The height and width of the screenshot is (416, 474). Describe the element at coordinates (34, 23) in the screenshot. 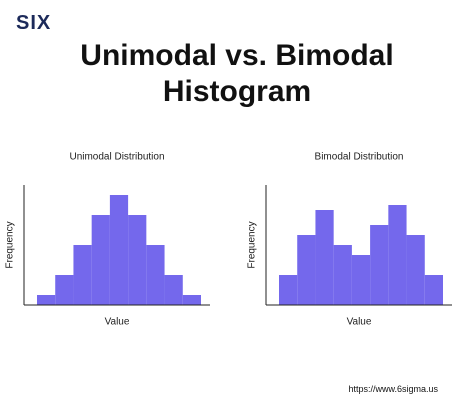

I see `logo: SIX` at that location.